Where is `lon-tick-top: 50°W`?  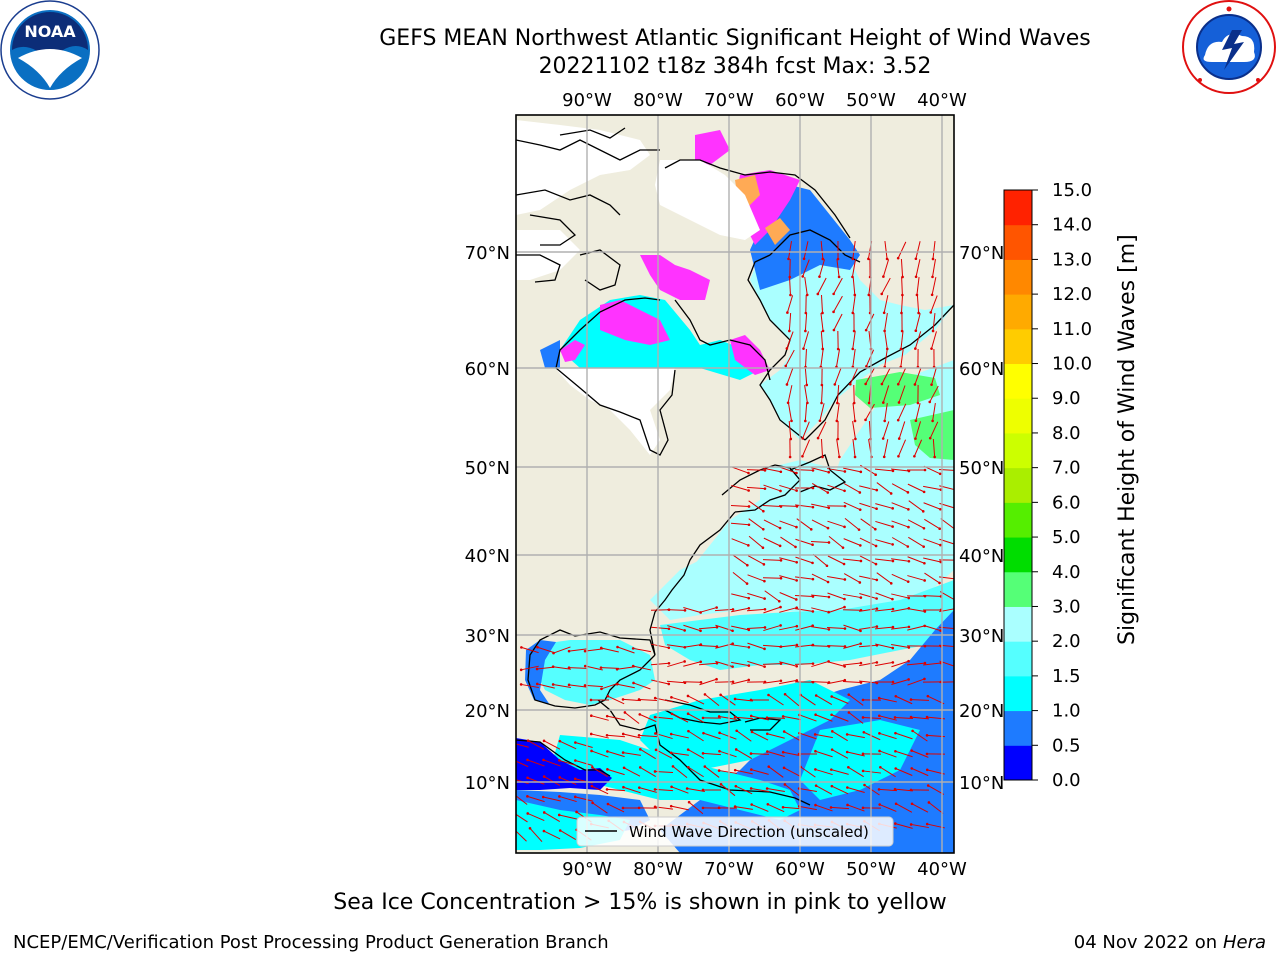
lon-tick-top: 50°W is located at coordinates (871, 100).